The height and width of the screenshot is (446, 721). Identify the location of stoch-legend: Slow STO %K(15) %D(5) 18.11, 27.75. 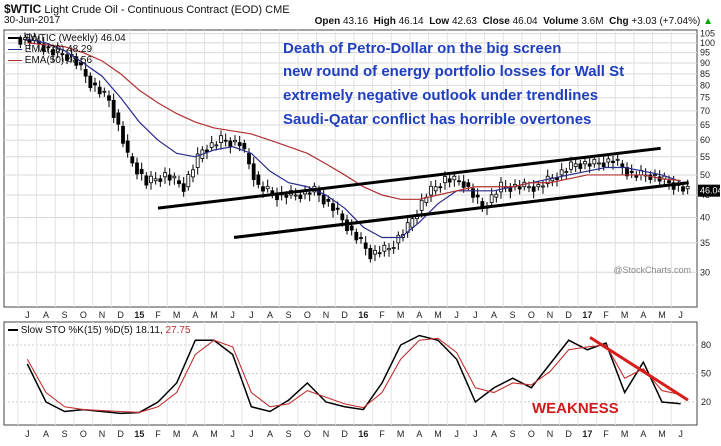
(99, 330).